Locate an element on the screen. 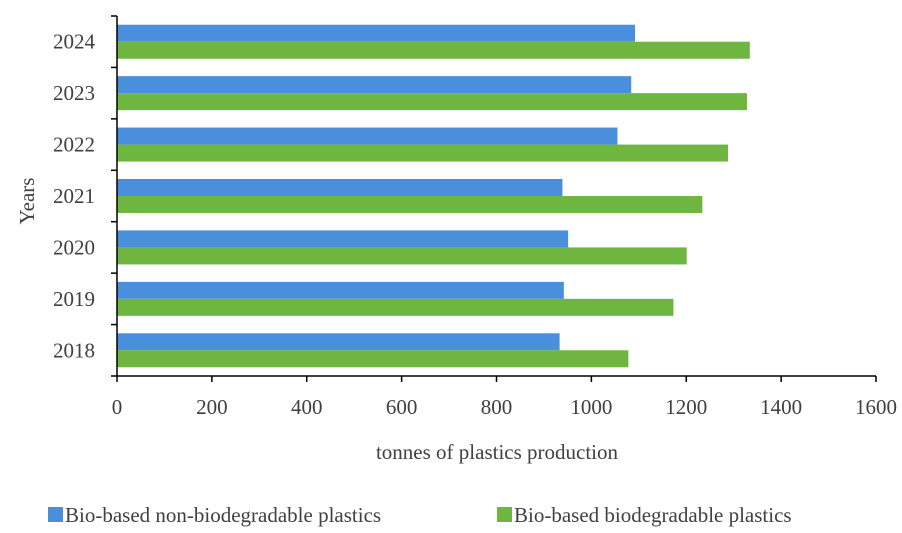 The height and width of the screenshot is (533, 902). x-tick-label: 1000 is located at coordinates (591, 407).